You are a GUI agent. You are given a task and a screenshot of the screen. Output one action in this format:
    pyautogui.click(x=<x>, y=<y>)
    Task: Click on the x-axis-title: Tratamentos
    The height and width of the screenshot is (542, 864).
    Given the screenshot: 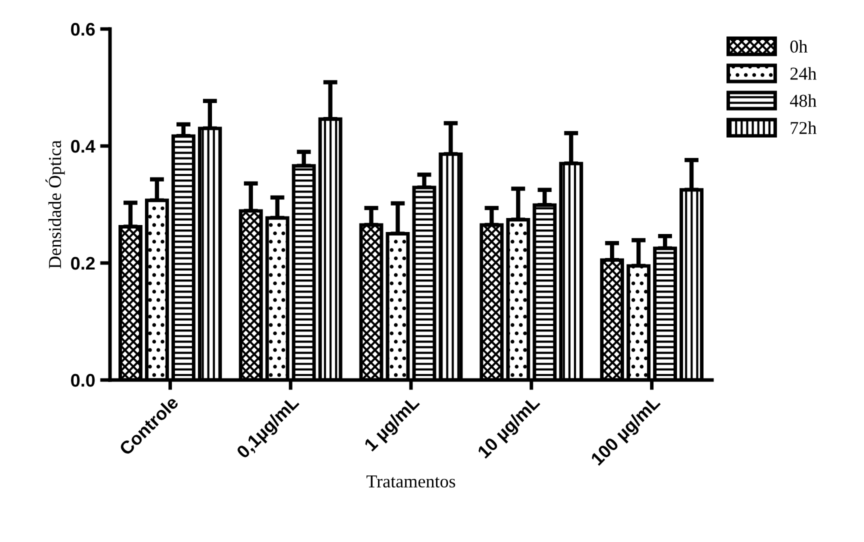 What is the action you would take?
    pyautogui.click(x=411, y=482)
    